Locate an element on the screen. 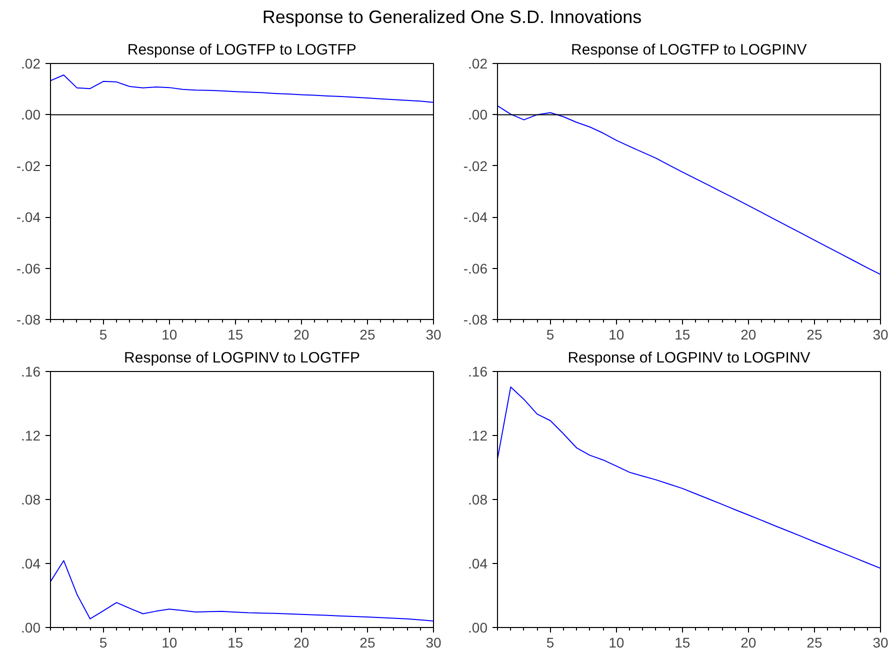  text: Response to Generalized One S.D. Innovations is located at coordinates (452, 17).